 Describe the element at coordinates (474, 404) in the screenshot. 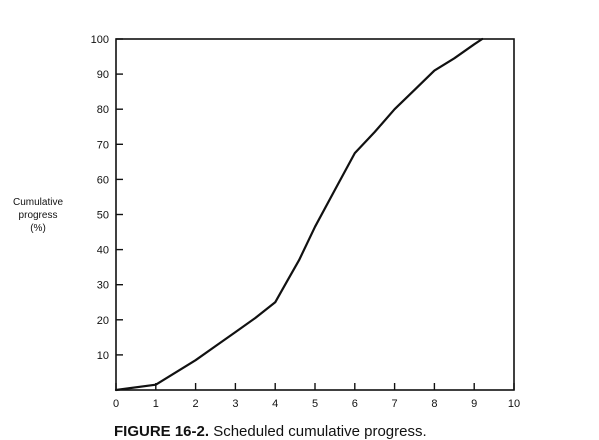

I see `x-tick-label: 9` at that location.